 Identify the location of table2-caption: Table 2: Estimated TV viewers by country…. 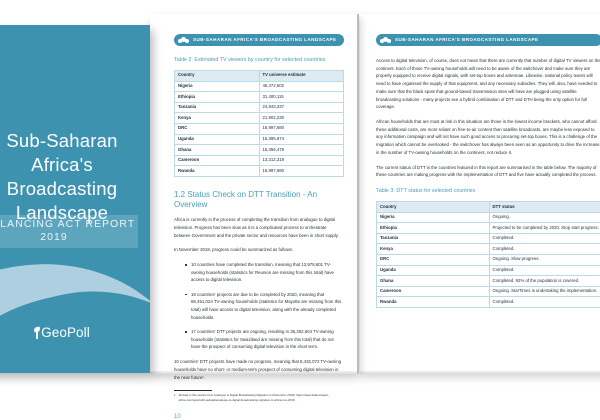
(259, 60).